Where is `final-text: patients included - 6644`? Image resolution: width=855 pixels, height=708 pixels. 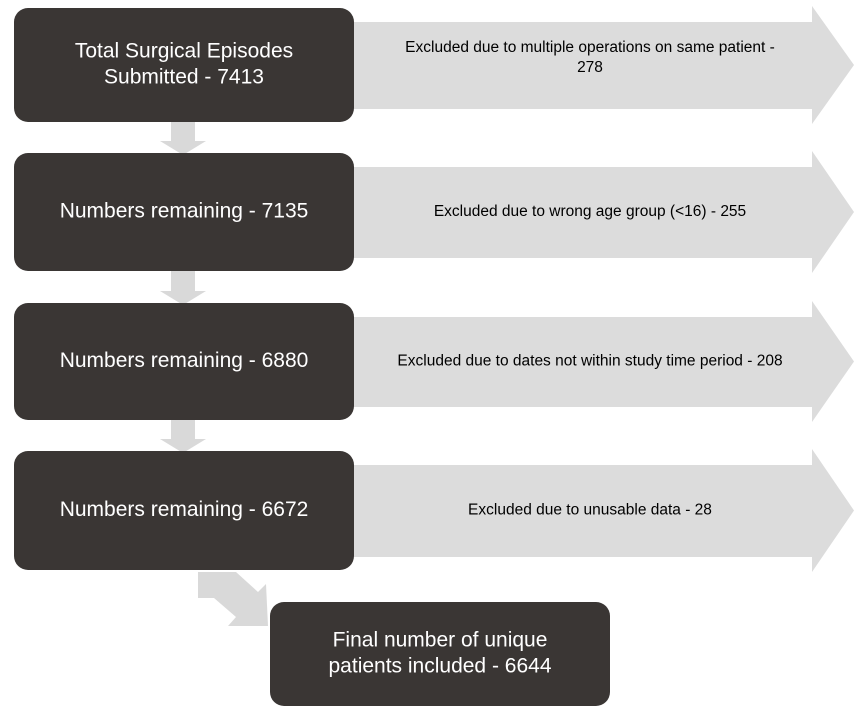 final-text: patients included - 6644 is located at coordinates (440, 666).